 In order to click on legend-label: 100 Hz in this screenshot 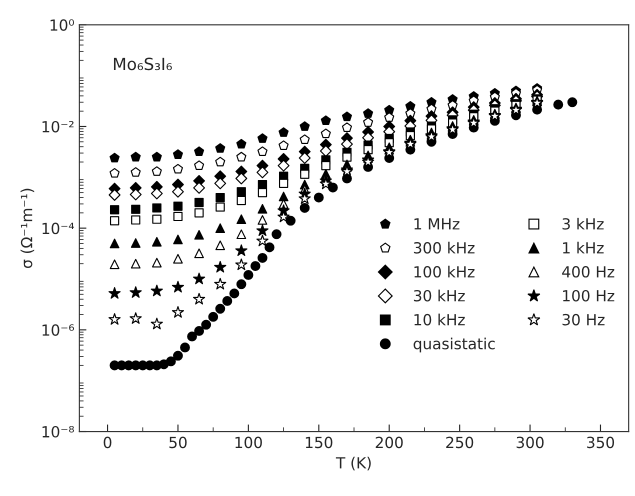, I will do `click(588, 296)`.